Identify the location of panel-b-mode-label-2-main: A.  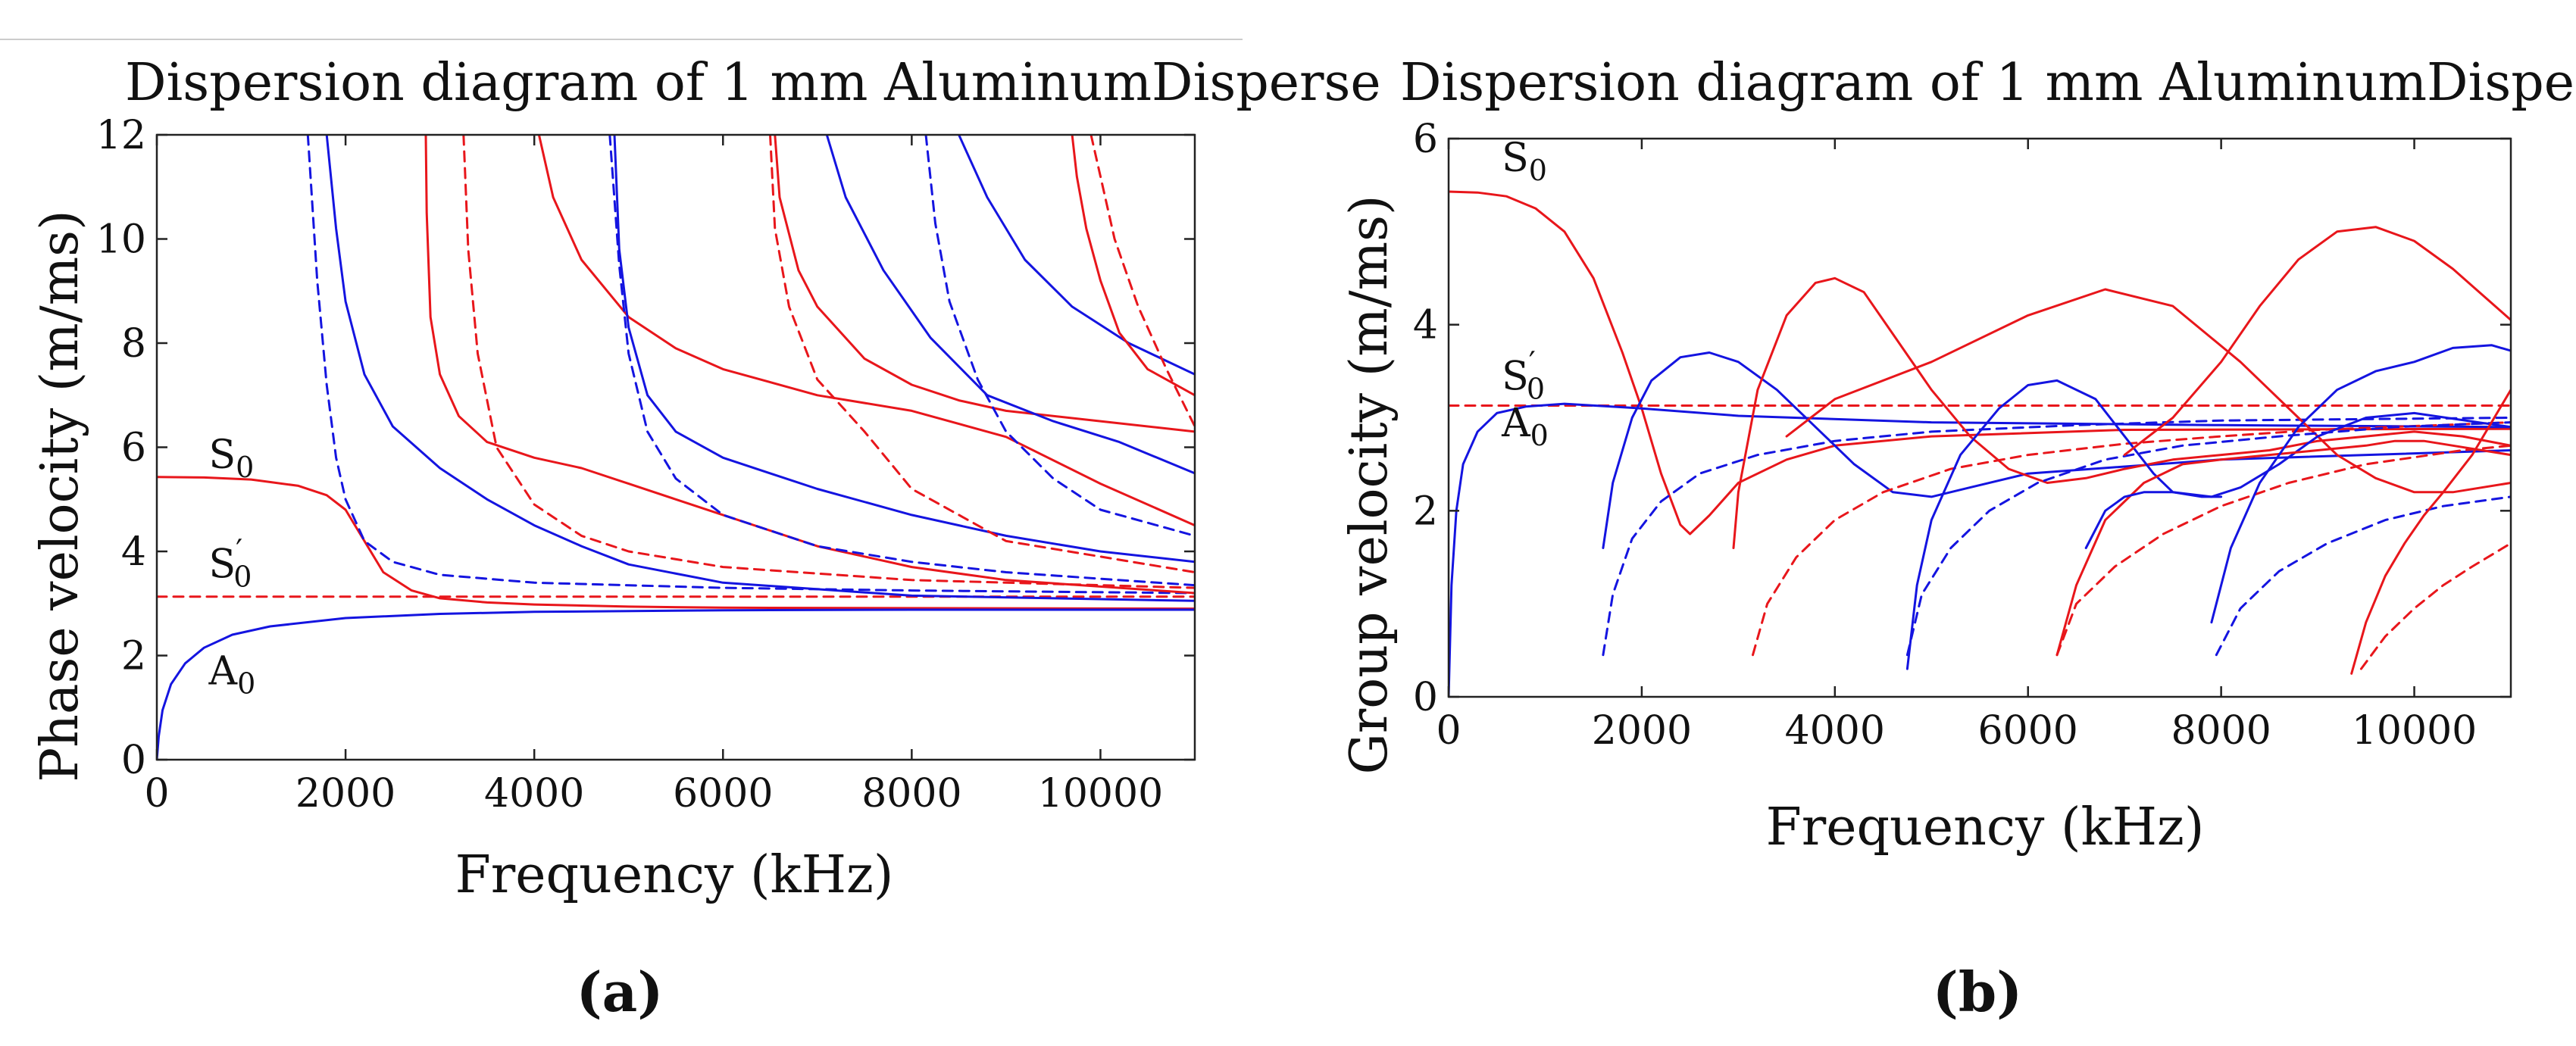
(1516, 423).